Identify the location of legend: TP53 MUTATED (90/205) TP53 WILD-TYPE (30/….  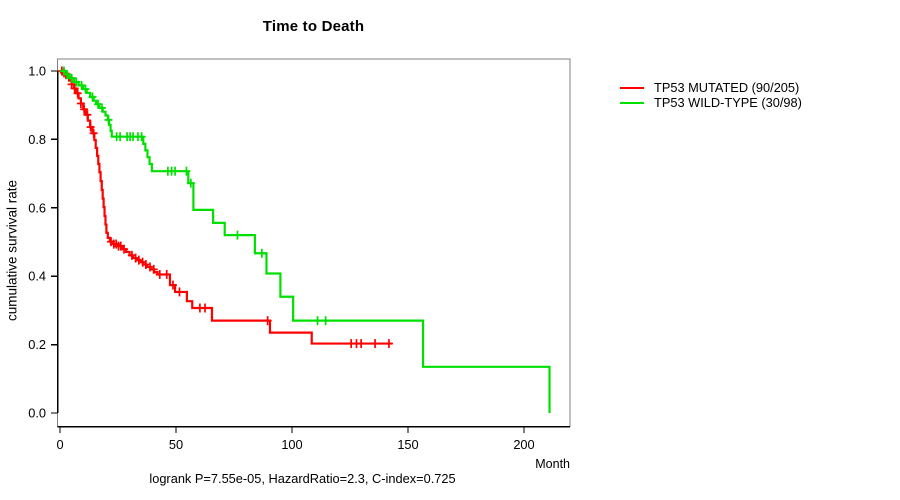
(711, 95).